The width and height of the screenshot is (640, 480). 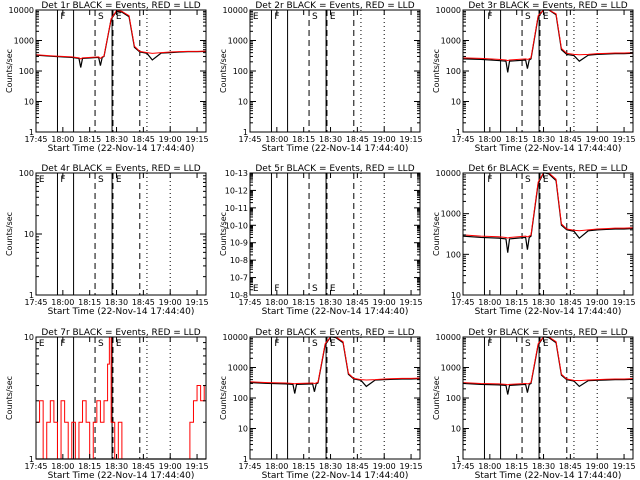 What do you see at coordinates (239, 260) in the screenshot?
I see `y-tick-label: 10-8` at bounding box center [239, 260].